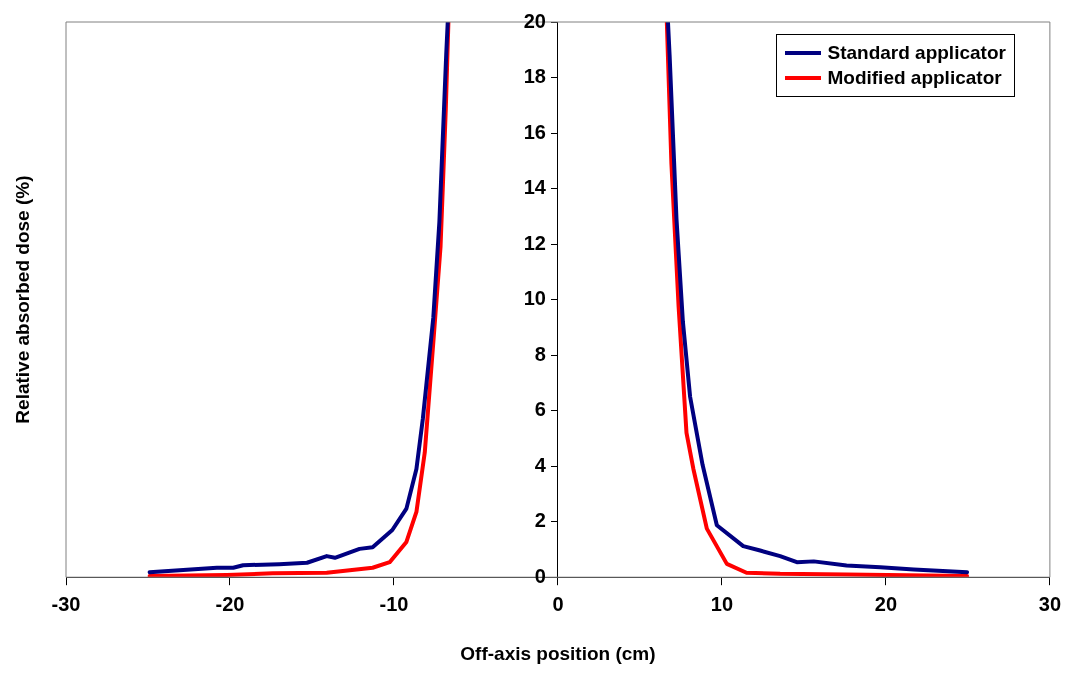 The width and height of the screenshot is (1069, 674). I want to click on x-tick-label: 0, so click(558, 603).